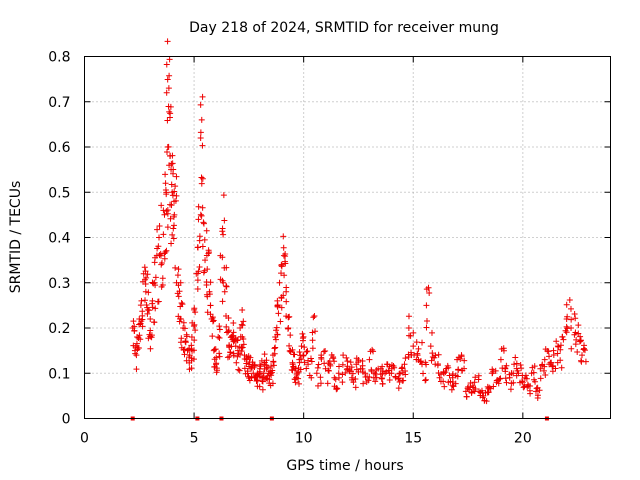  Describe the element at coordinates (16, 237) in the screenshot. I see `y-axis-label: SRMTID / TECUs` at that location.